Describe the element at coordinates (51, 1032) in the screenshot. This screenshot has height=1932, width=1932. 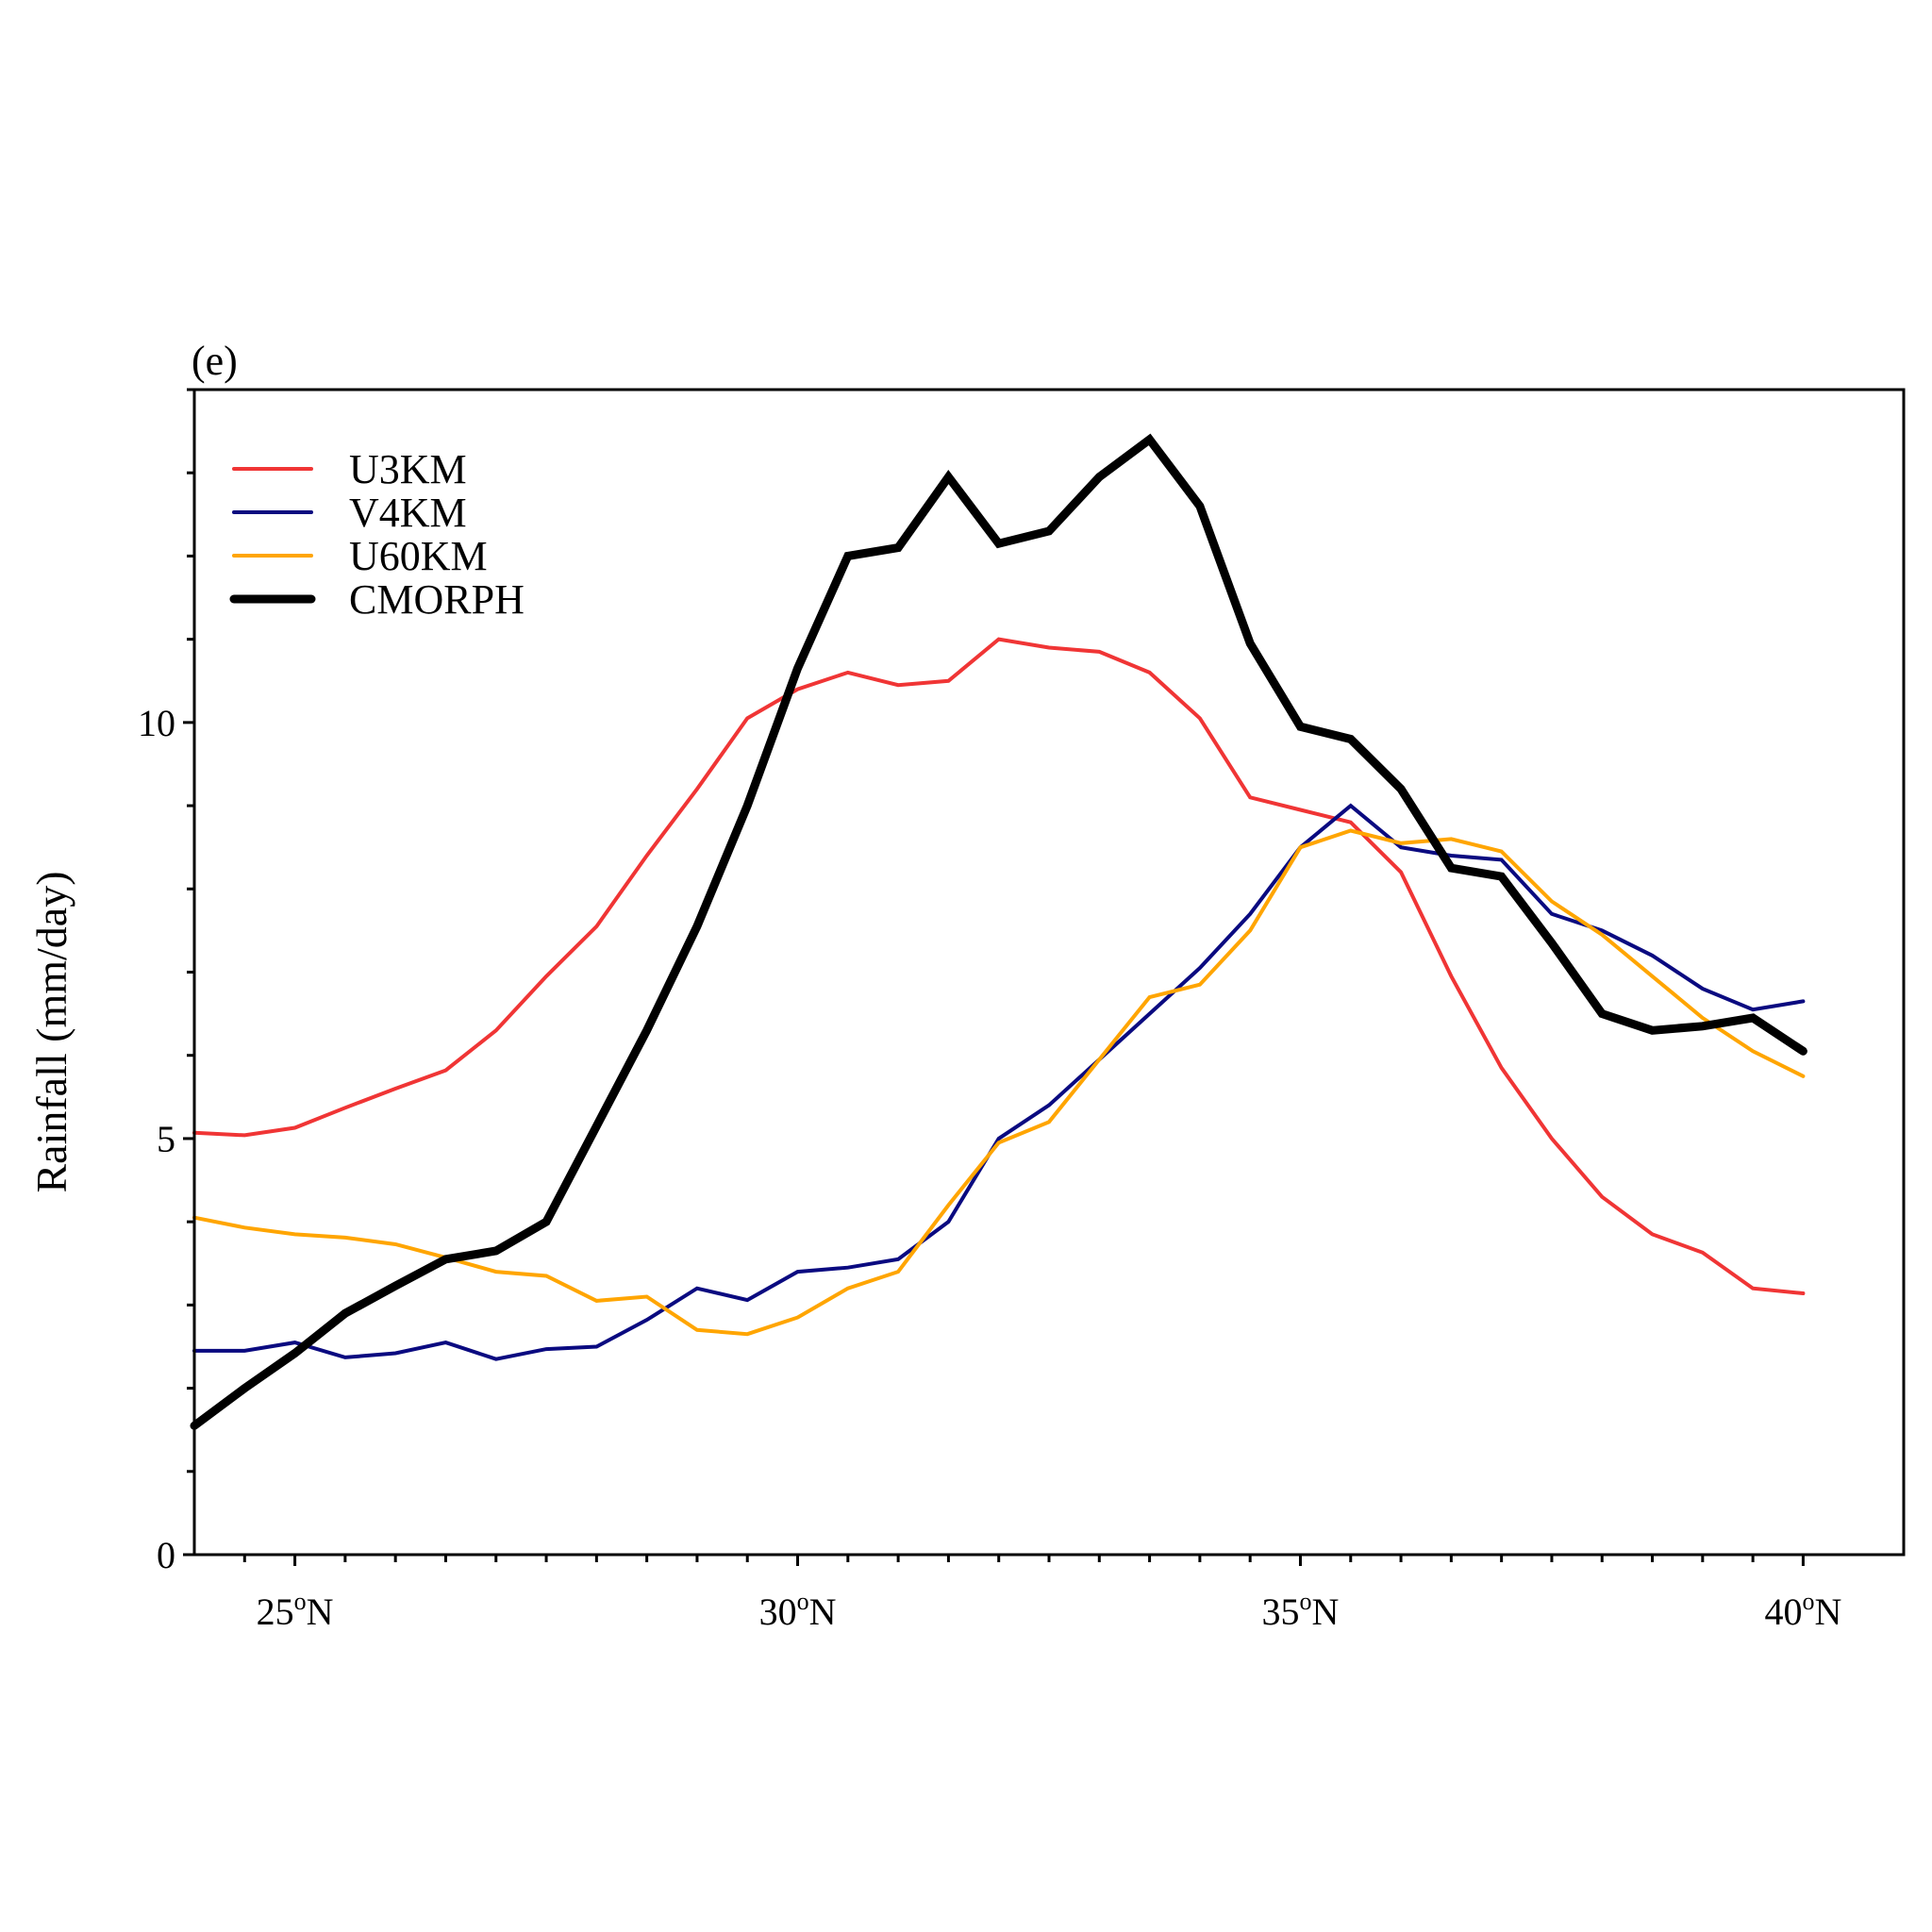
I see `y-axis-label: Rainfall (mm/day)` at that location.